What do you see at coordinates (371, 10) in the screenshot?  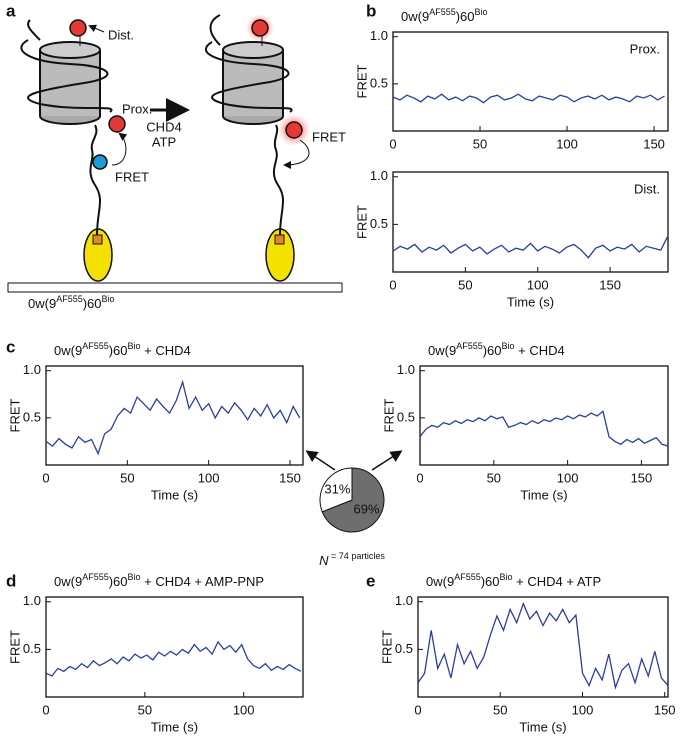 I see `panel-label: b` at bounding box center [371, 10].